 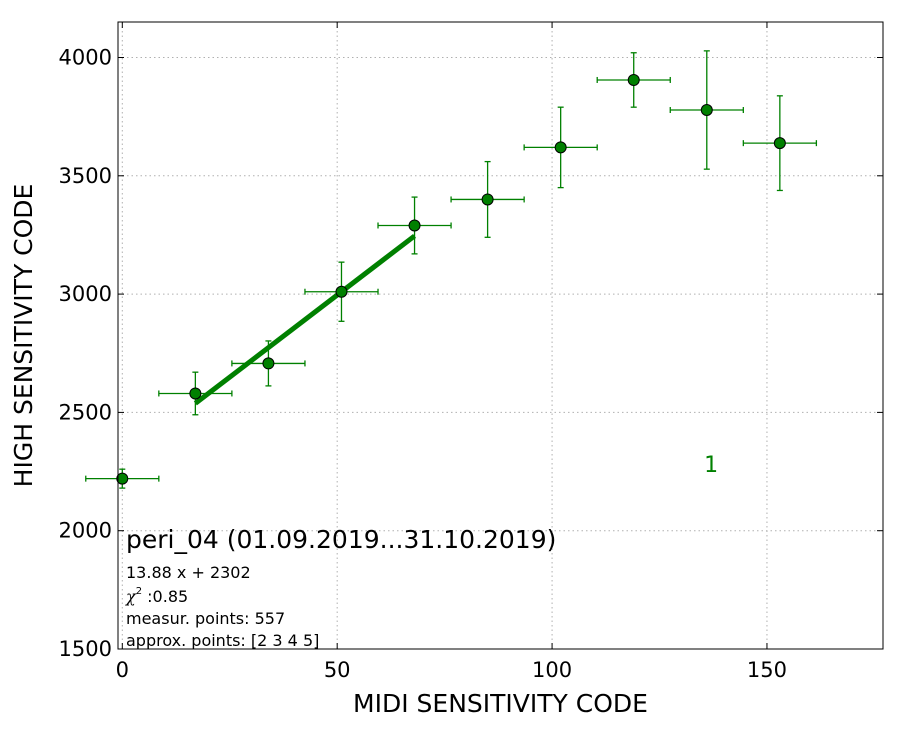 I want to click on chi-number: :0.85, so click(x=165, y=596).